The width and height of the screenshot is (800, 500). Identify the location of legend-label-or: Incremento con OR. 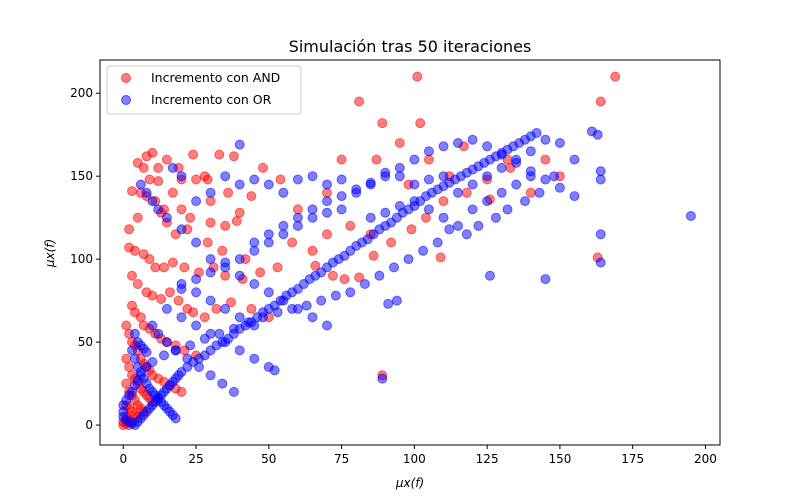
(211, 99).